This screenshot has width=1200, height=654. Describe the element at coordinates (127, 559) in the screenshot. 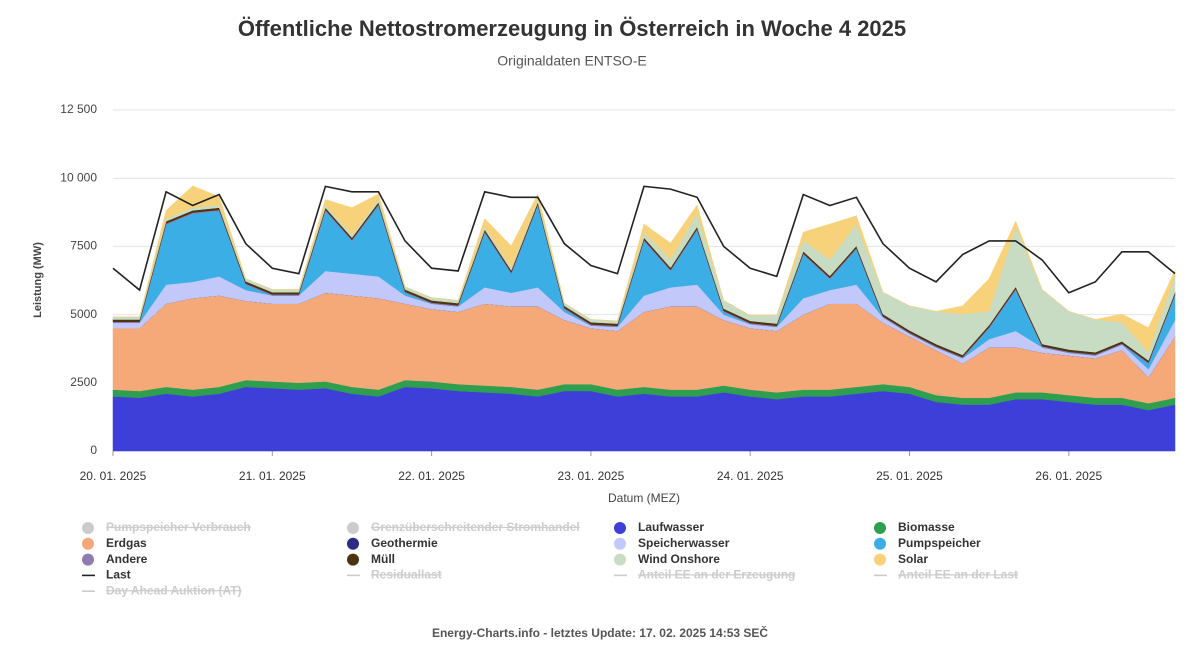

I see `legend-label: Andere` at that location.